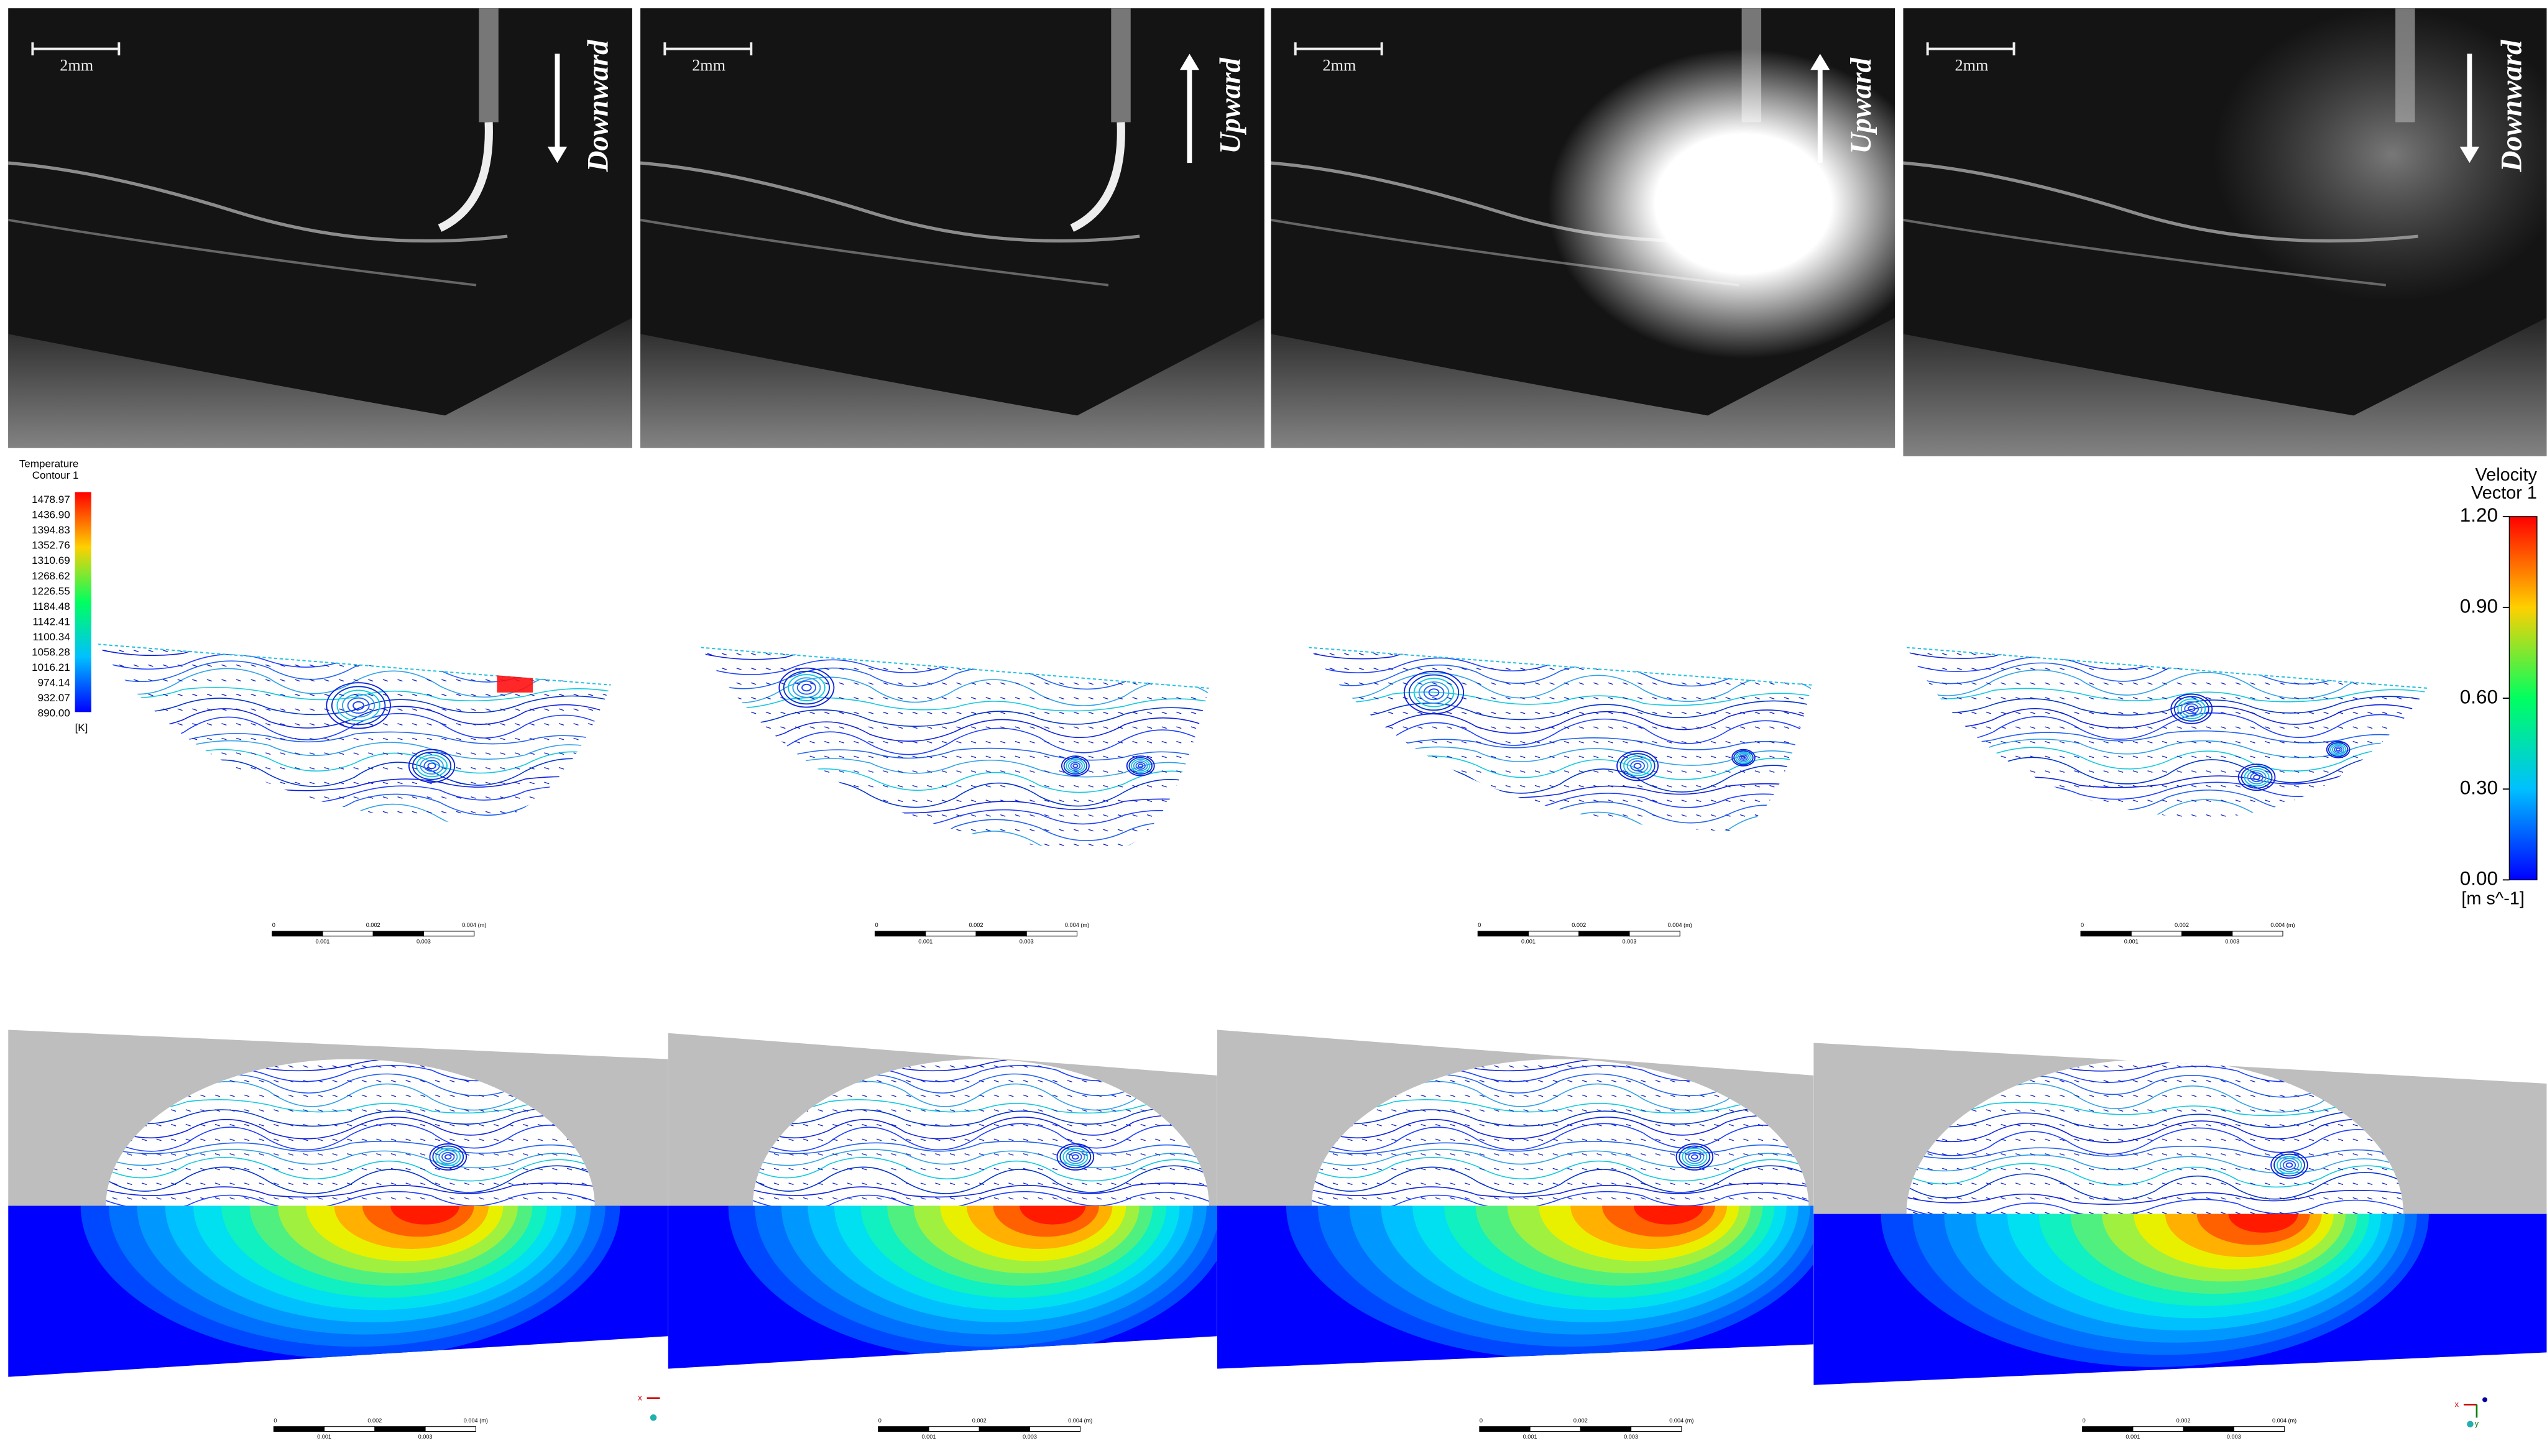  What do you see at coordinates (2479, 606) in the screenshot?
I see `legend-label: 0.90` at bounding box center [2479, 606].